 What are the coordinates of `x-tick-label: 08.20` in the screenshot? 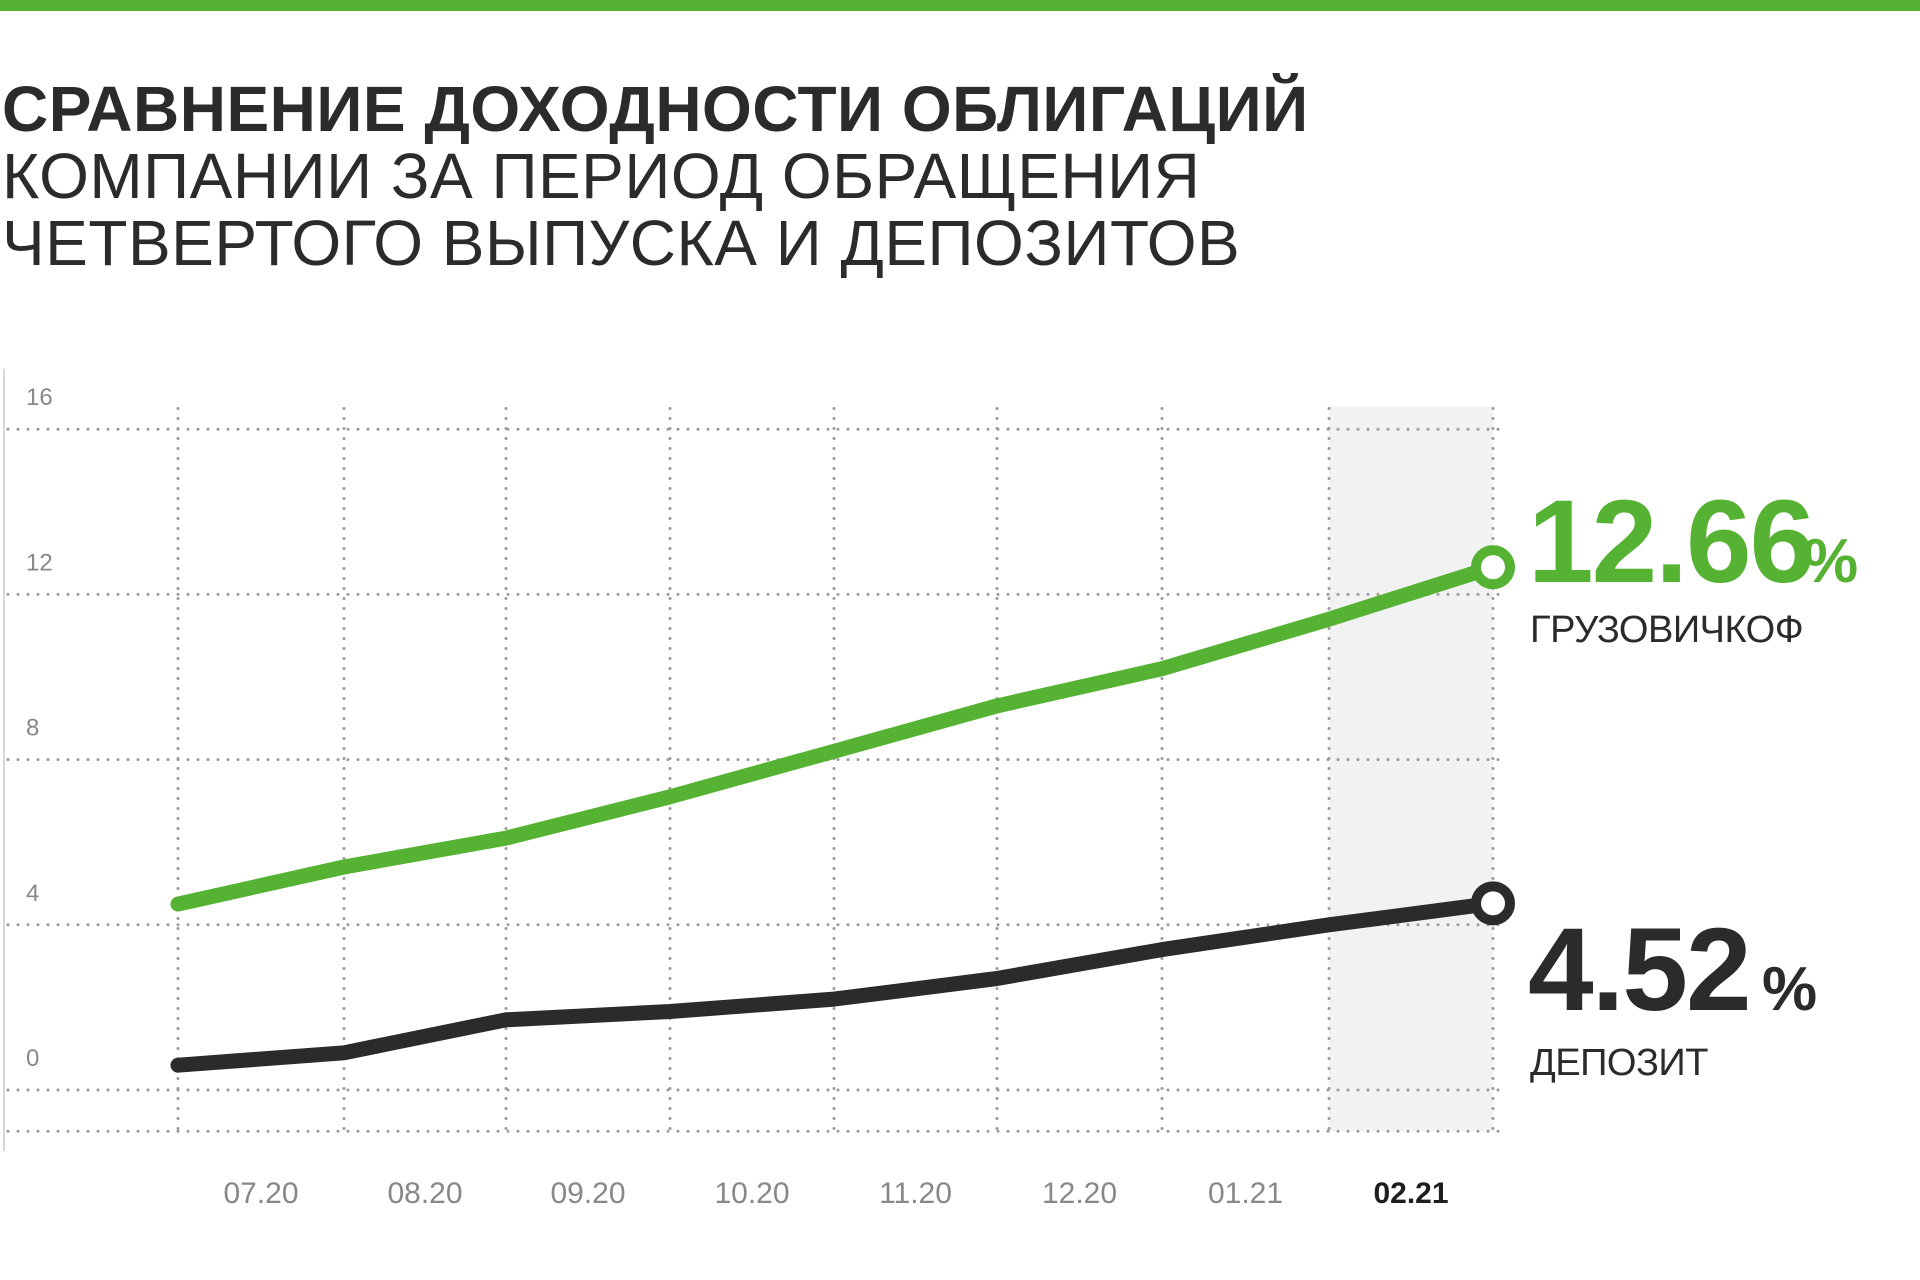 It's located at (424, 1193).